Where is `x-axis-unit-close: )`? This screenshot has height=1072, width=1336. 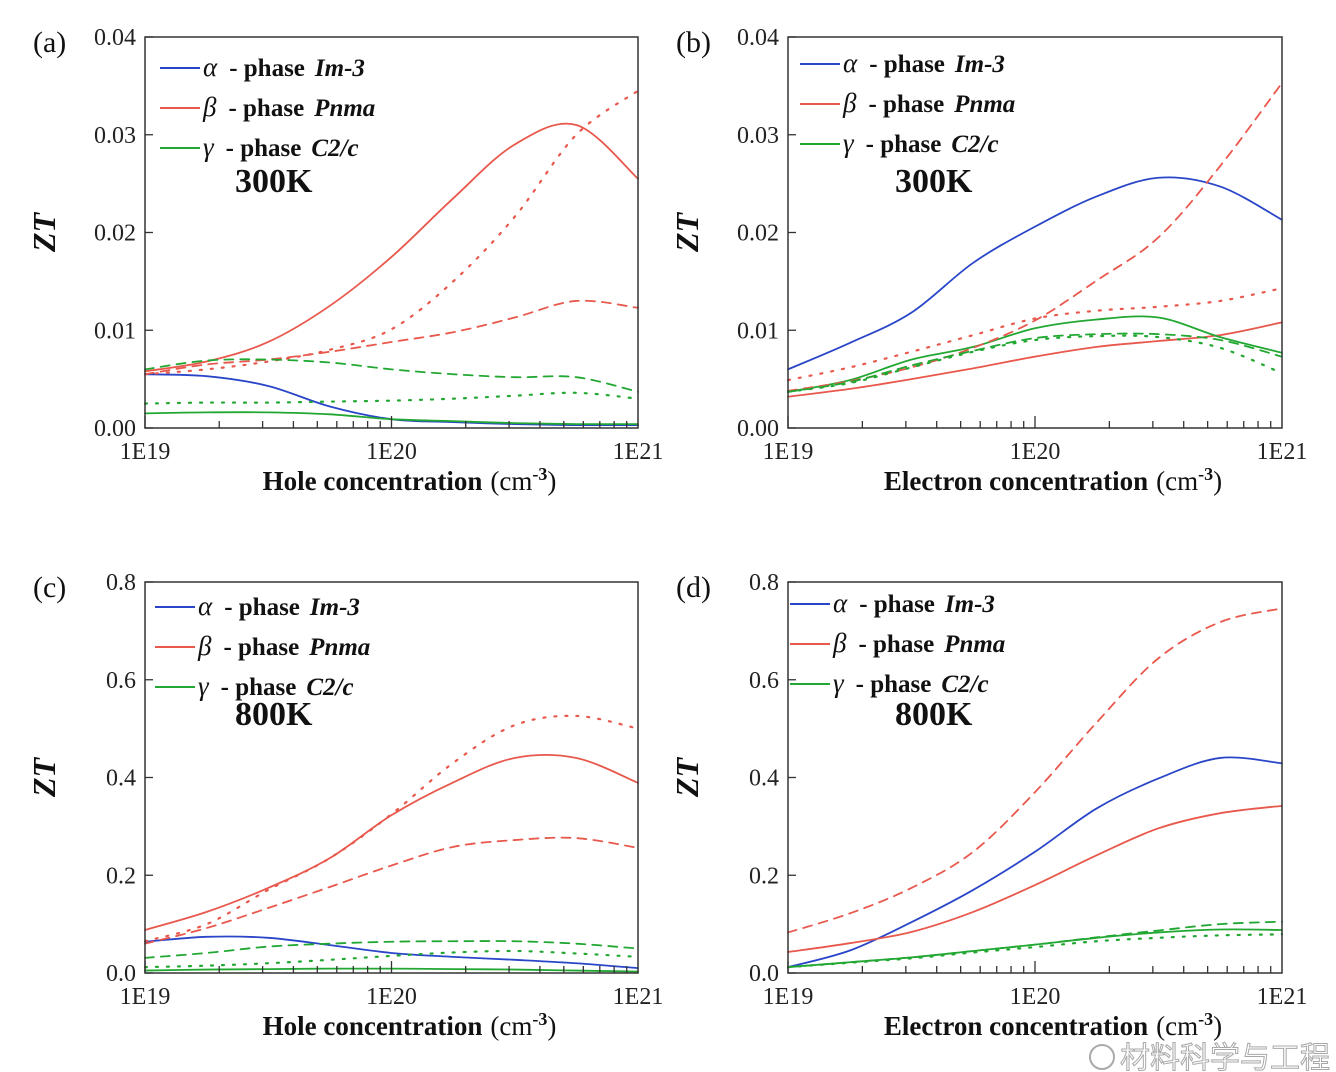
x-axis-unit-close: ) is located at coordinates (1217, 481).